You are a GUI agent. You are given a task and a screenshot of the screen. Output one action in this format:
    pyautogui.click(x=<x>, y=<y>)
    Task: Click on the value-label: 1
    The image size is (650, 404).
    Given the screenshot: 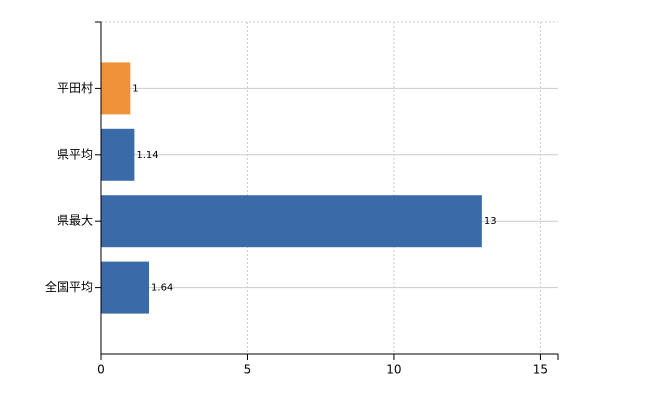 What is the action you would take?
    pyautogui.click(x=135, y=88)
    